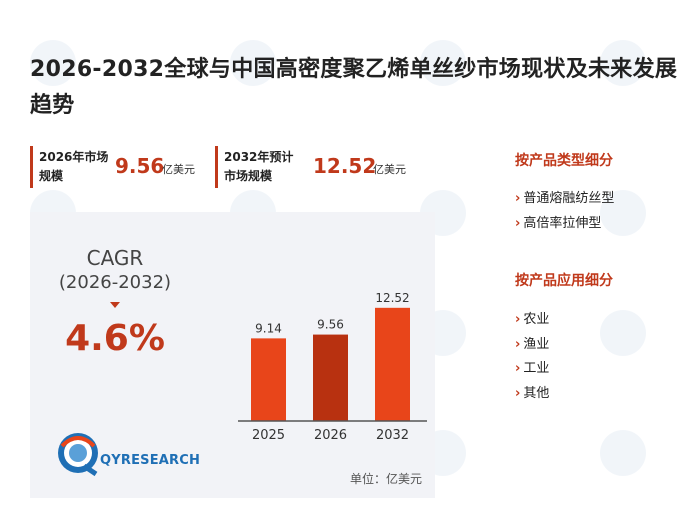 Image resolution: width=700 pixels, height=522 pixels. I want to click on segment-by-application-title: 按产品应用细分, so click(564, 281).